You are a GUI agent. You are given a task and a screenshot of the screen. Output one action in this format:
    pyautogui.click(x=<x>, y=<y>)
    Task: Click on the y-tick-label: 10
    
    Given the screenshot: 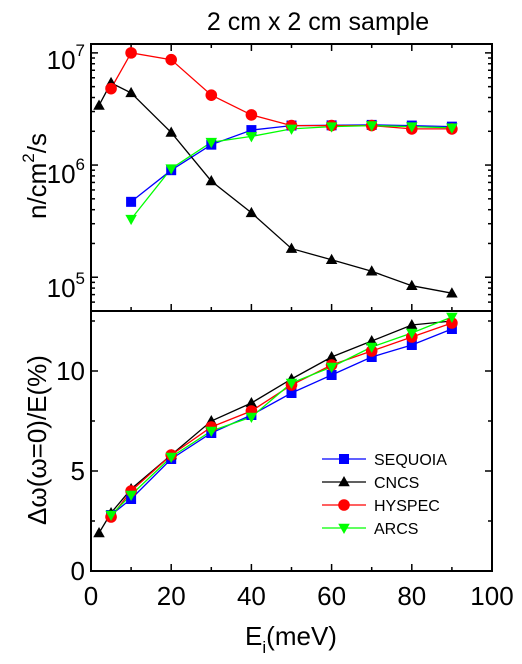 What is the action you would take?
    pyautogui.click(x=70, y=371)
    